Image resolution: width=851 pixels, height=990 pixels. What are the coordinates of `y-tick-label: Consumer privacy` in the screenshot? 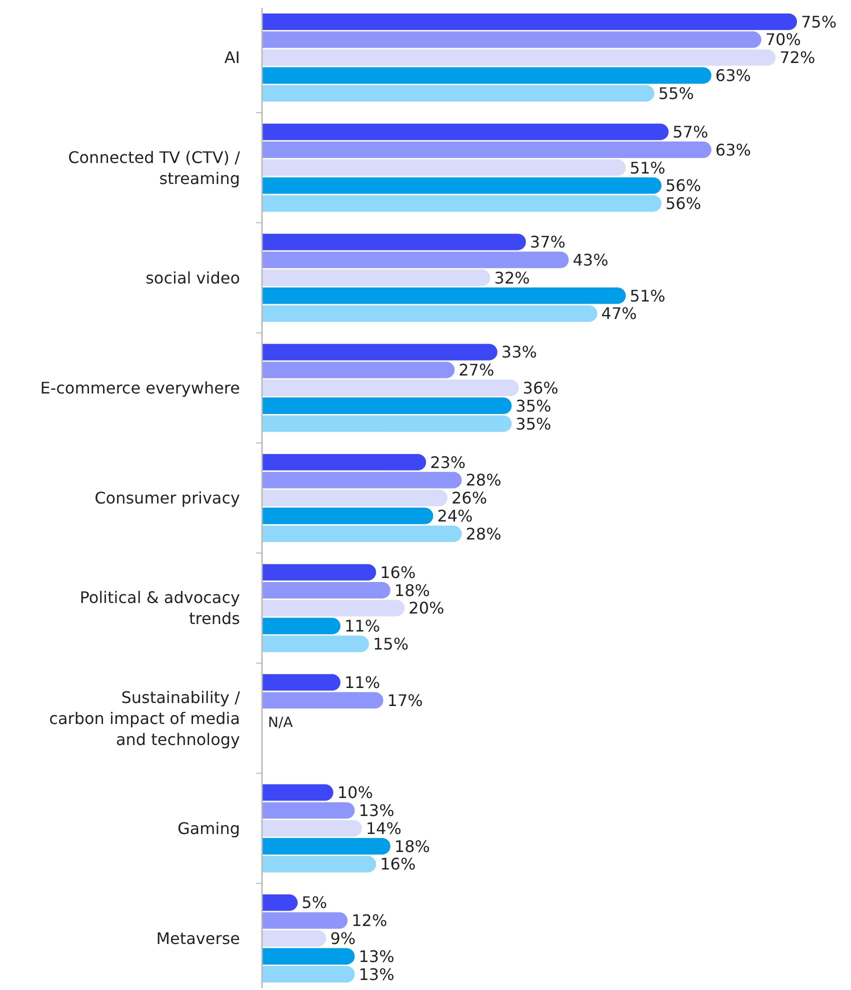 It's located at (167, 498).